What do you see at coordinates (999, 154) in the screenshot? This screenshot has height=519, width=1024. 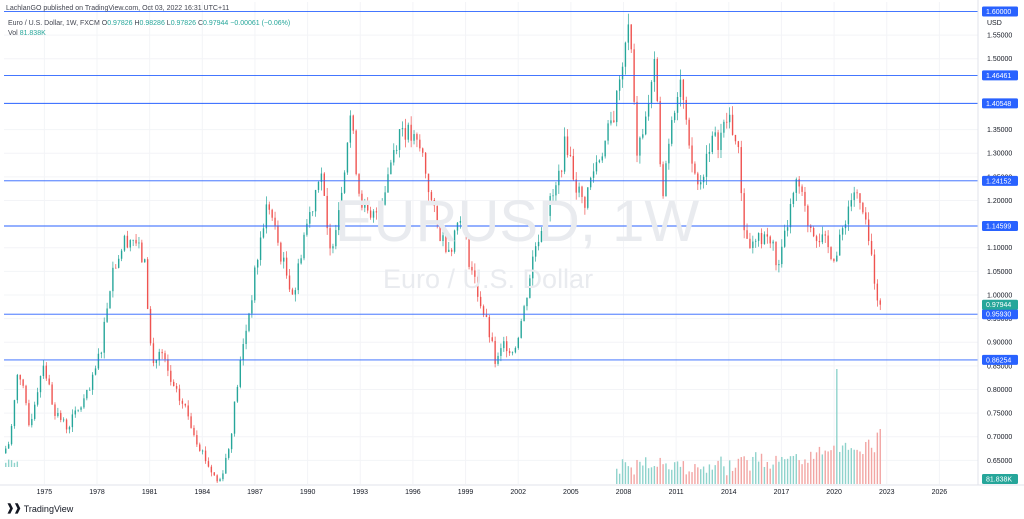 I see `price-tick-label: 1.30000` at bounding box center [999, 154].